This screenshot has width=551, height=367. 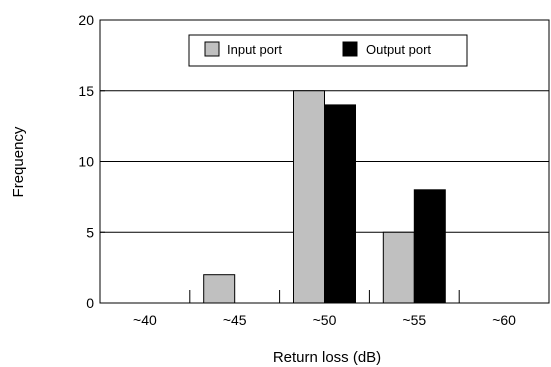 I want to click on legend: Input port Output port, so click(x=328, y=50).